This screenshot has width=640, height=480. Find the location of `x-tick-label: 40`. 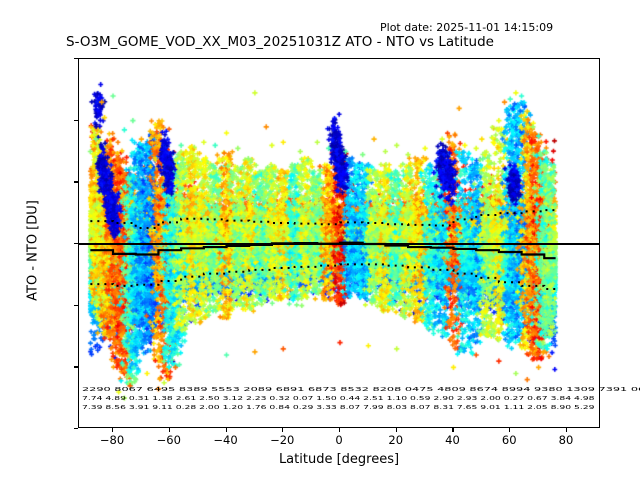

x-tick-label: 40 is located at coordinates (452, 440).